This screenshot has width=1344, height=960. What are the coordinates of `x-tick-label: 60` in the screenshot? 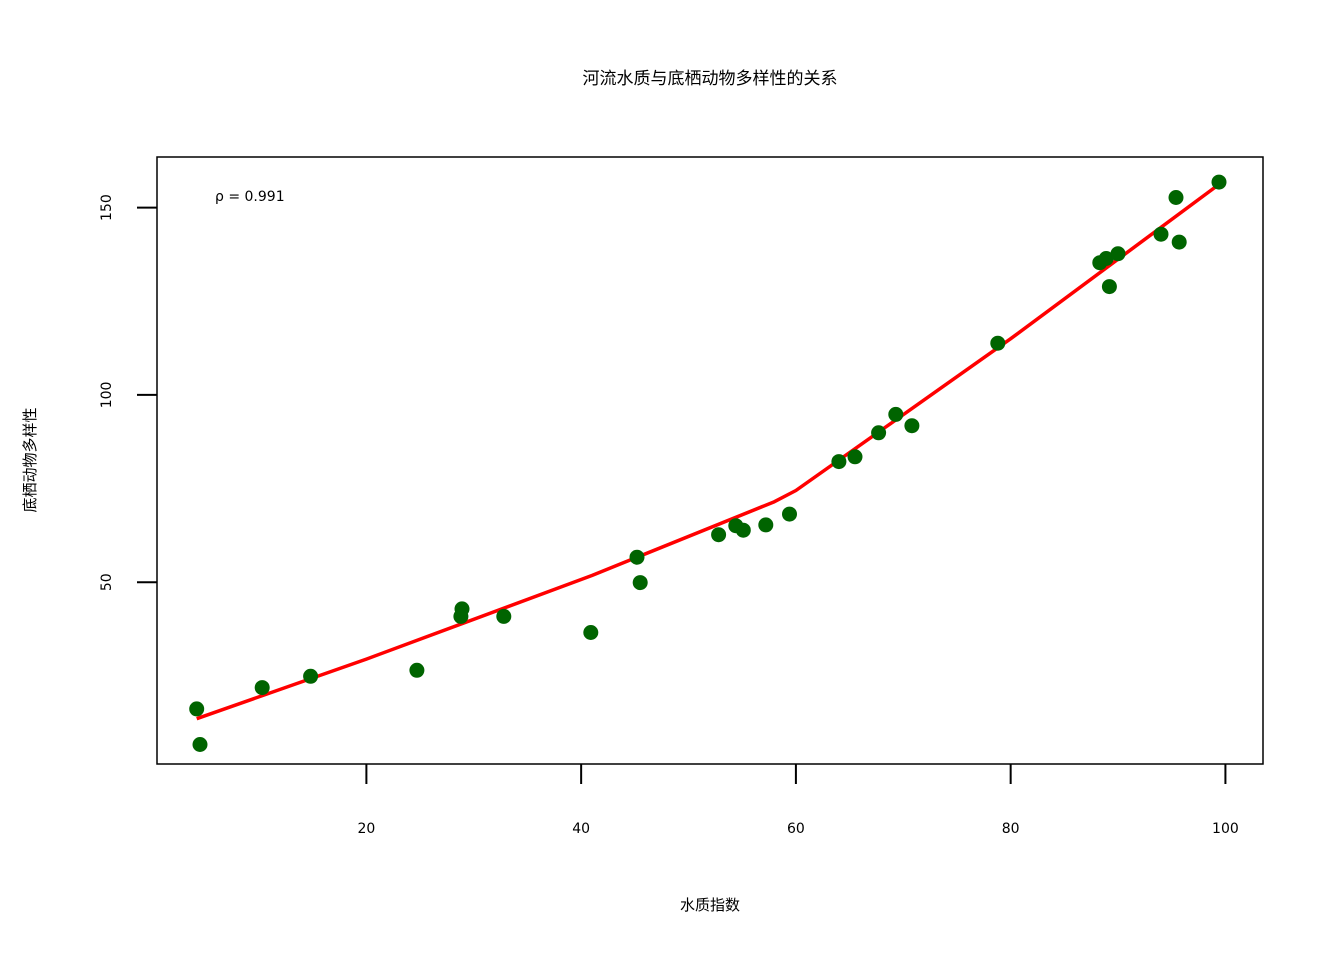 It's located at (796, 829).